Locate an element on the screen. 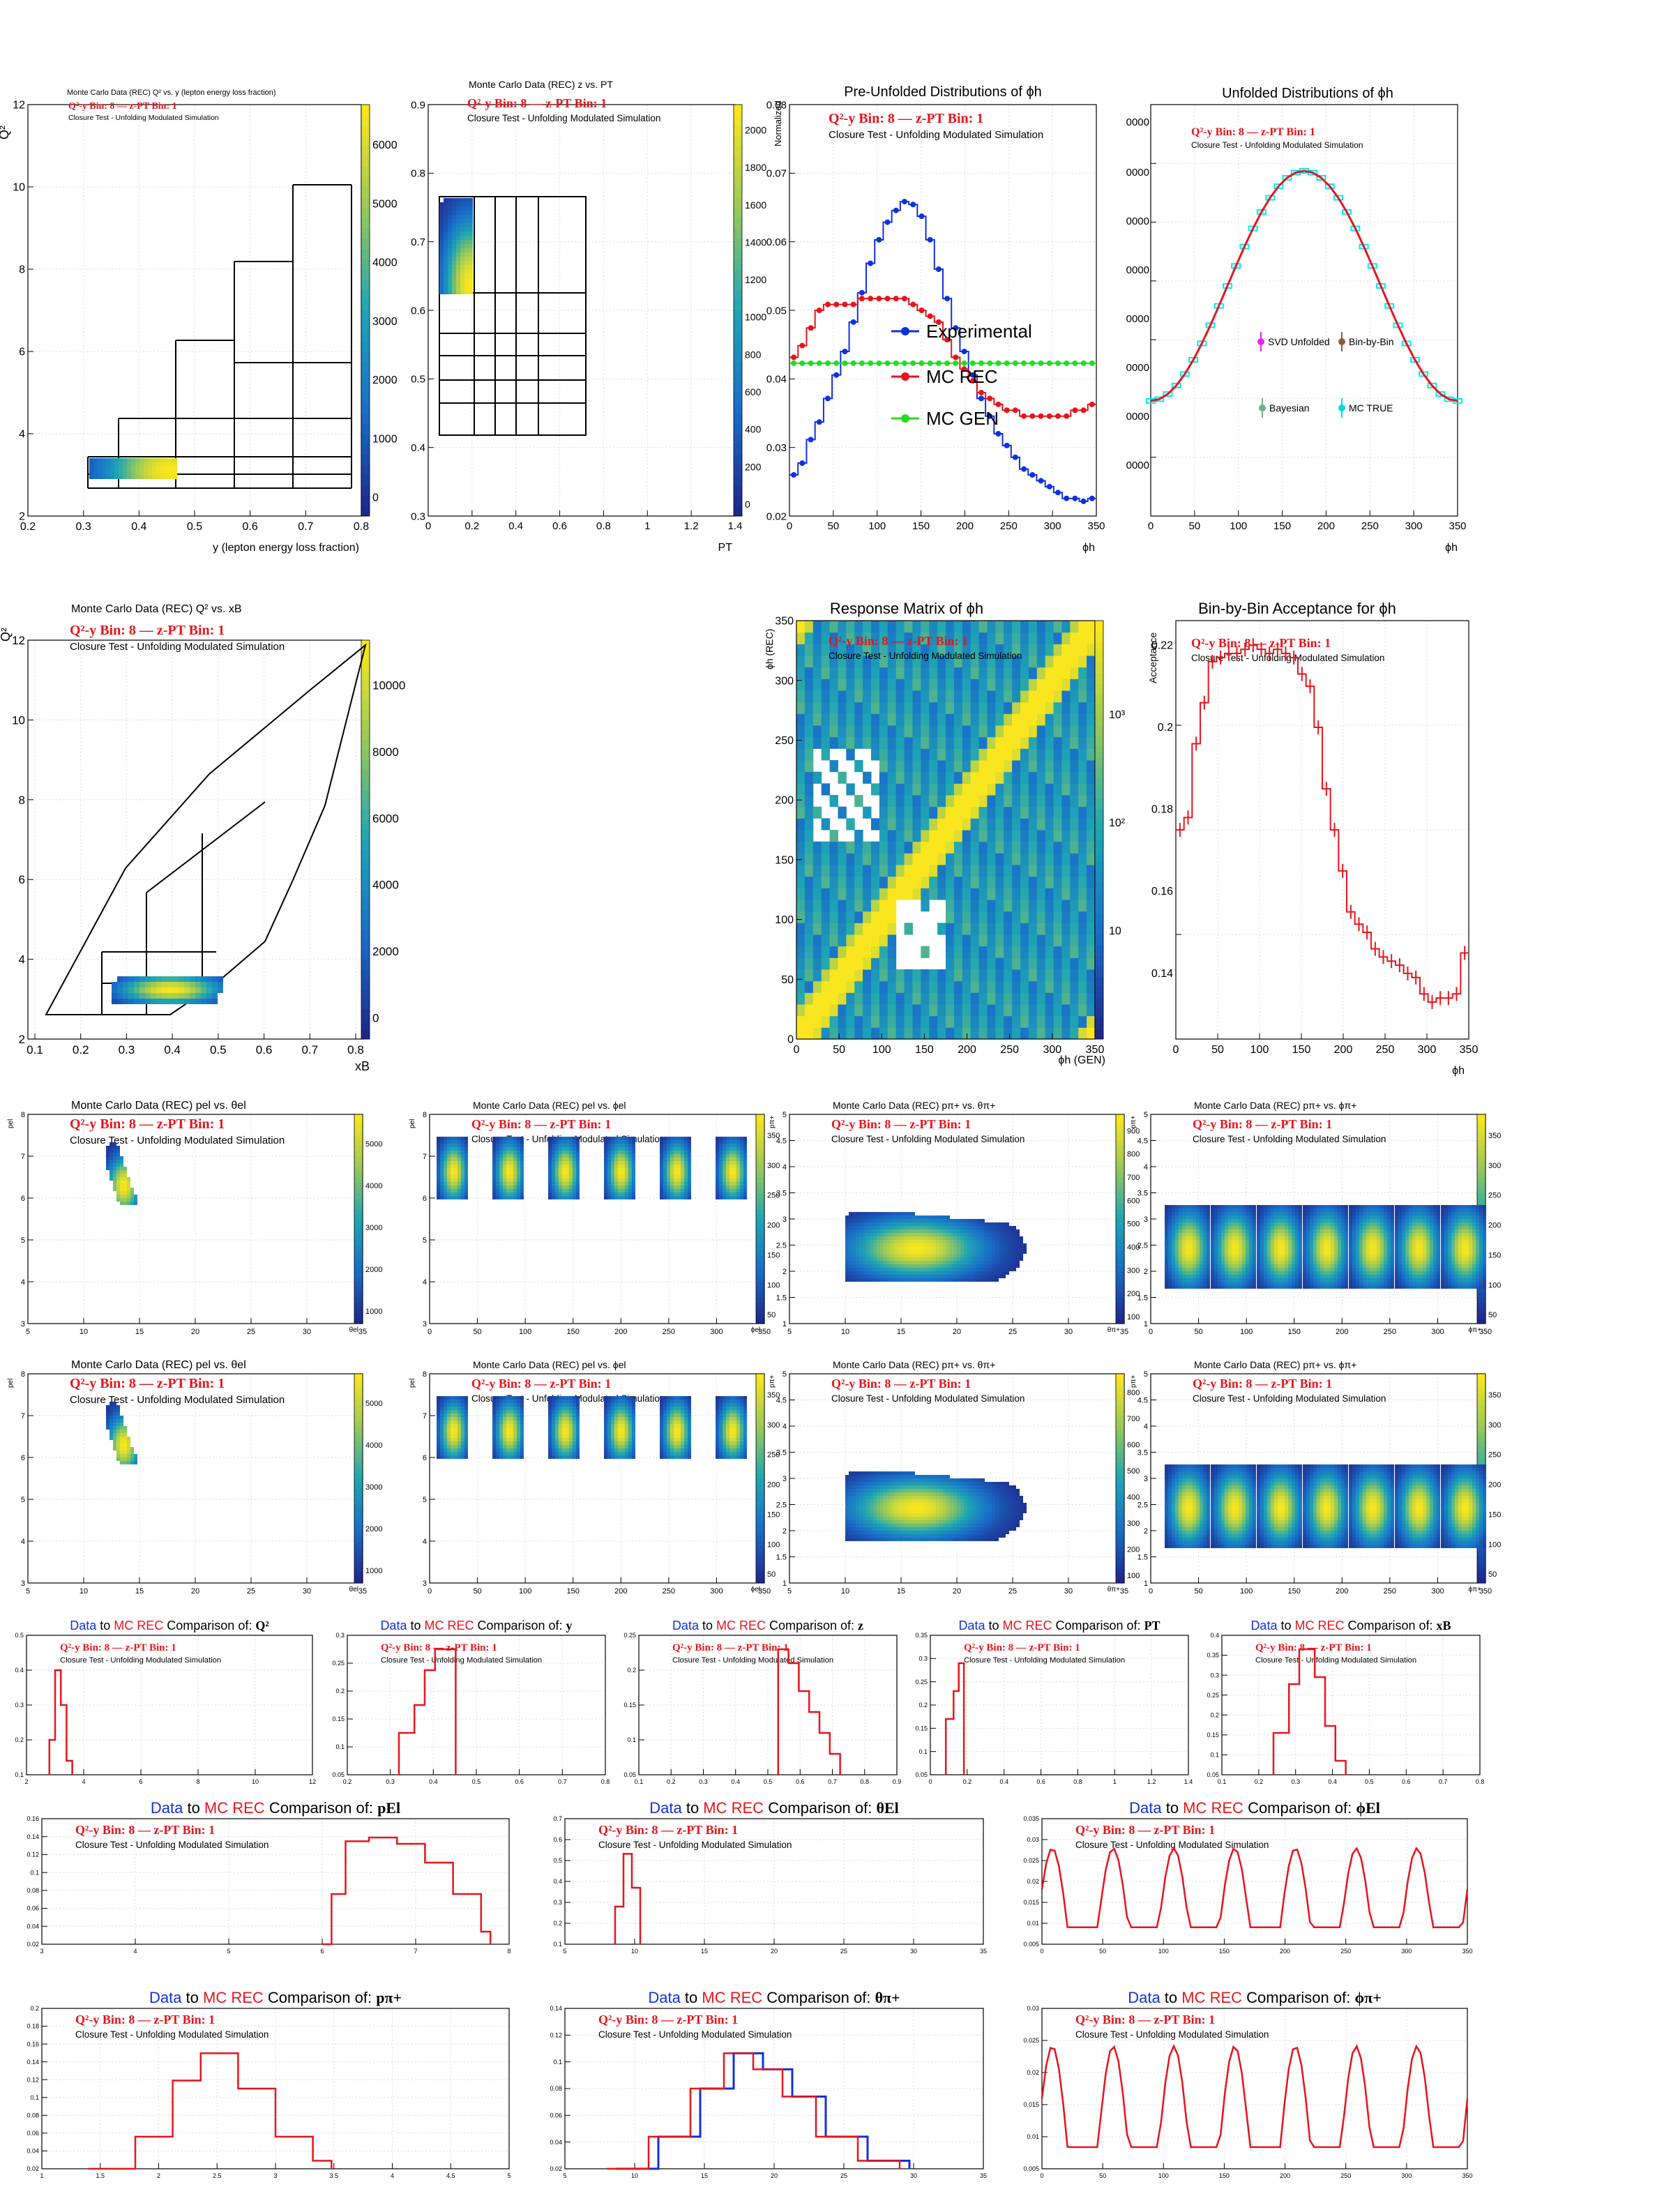 The image size is (1671, 2212). x-tick-label: 300 is located at coordinates (716, 1332).